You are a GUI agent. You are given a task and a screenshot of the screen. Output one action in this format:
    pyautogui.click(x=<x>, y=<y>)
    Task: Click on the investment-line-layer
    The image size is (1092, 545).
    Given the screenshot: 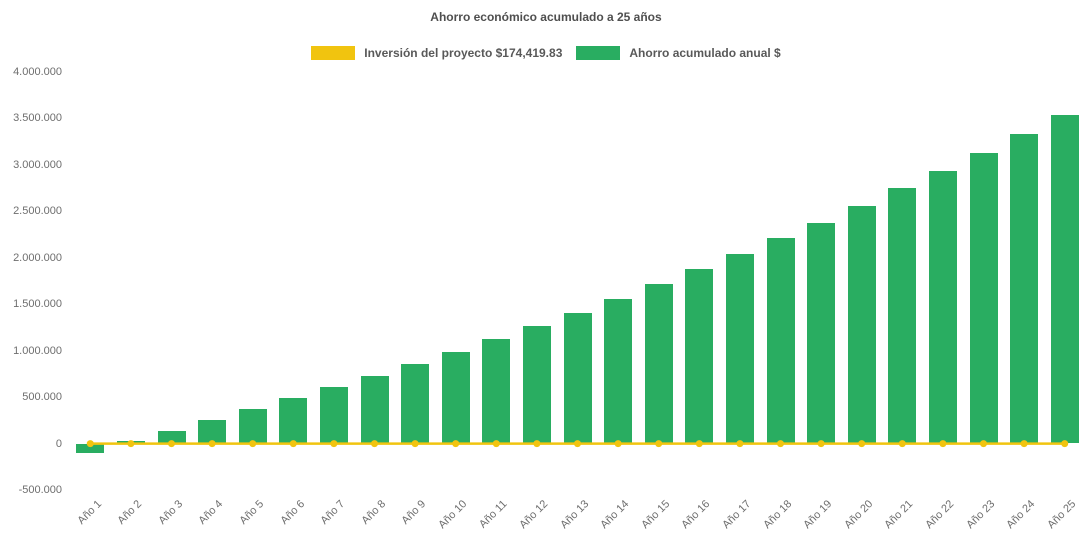 What is the action you would take?
    pyautogui.click(x=577, y=444)
    